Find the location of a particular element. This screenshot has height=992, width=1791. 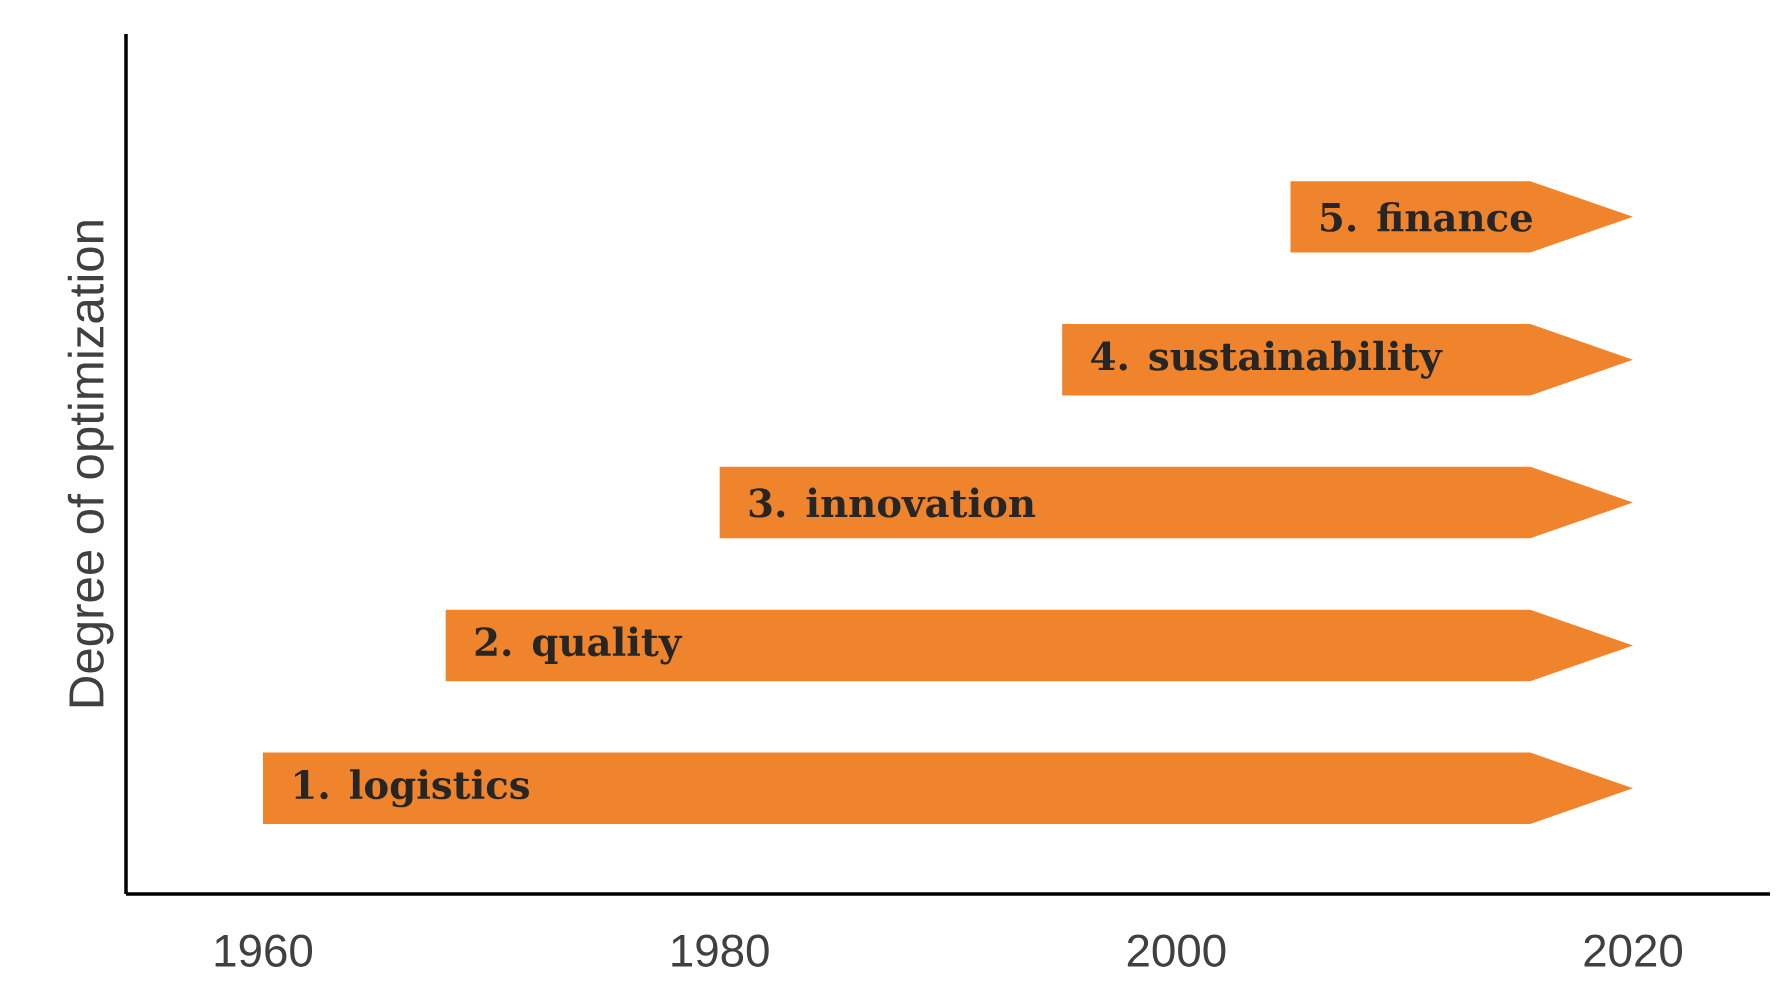

annotation: 5. finance is located at coordinates (1426, 216).